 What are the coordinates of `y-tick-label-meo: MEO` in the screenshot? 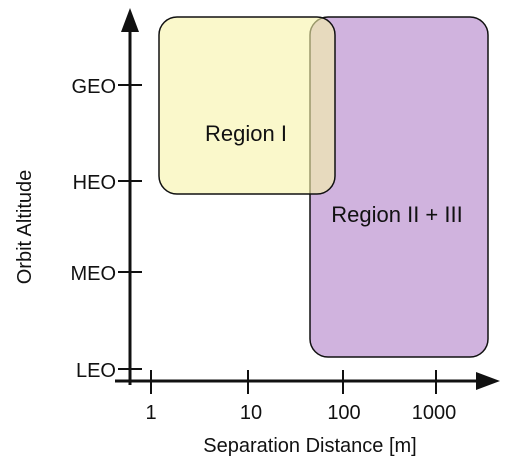 It's located at (93, 274).